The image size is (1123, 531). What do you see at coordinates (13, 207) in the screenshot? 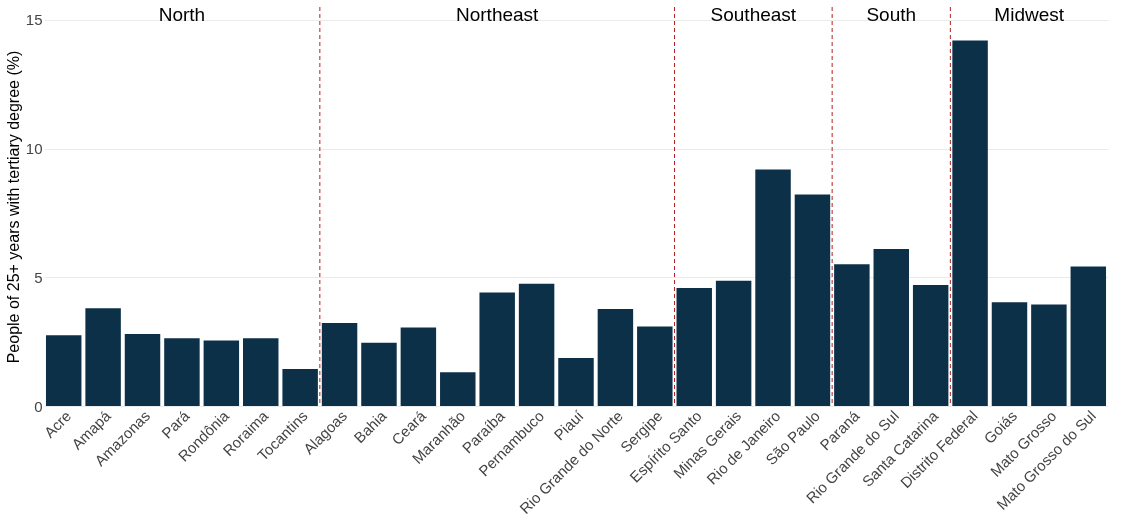
I see `y-axis-title: People of 25+ years with tertiary degree (%)` at bounding box center [13, 207].